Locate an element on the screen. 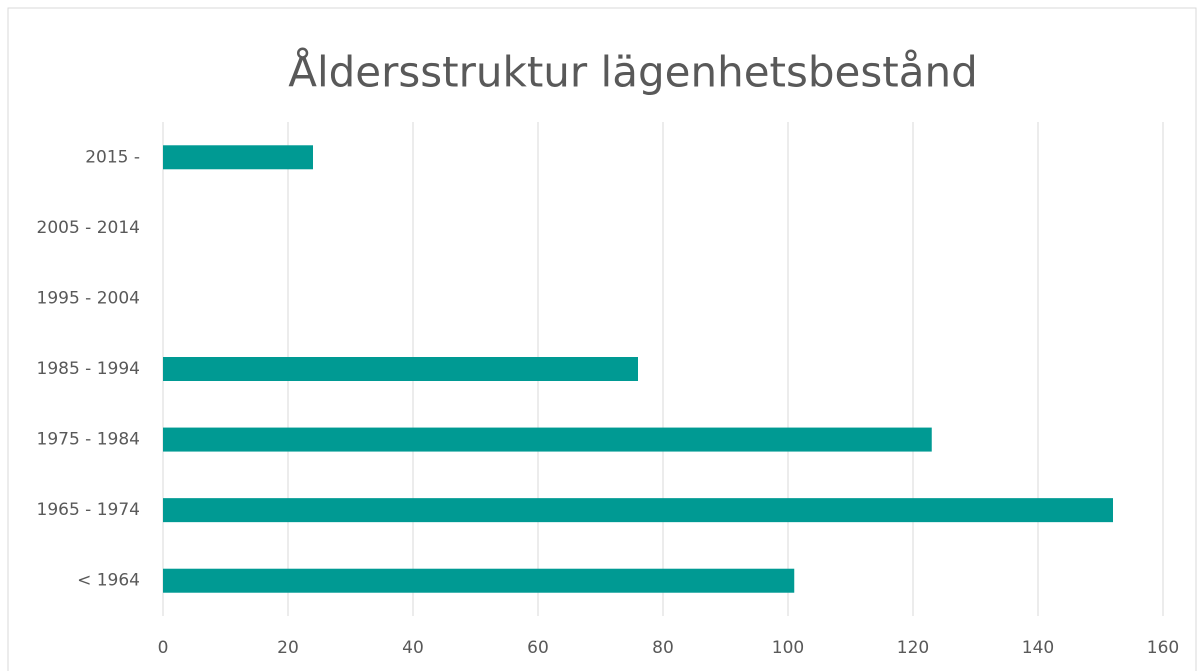  x-tick-label: 80 is located at coordinates (663, 648).